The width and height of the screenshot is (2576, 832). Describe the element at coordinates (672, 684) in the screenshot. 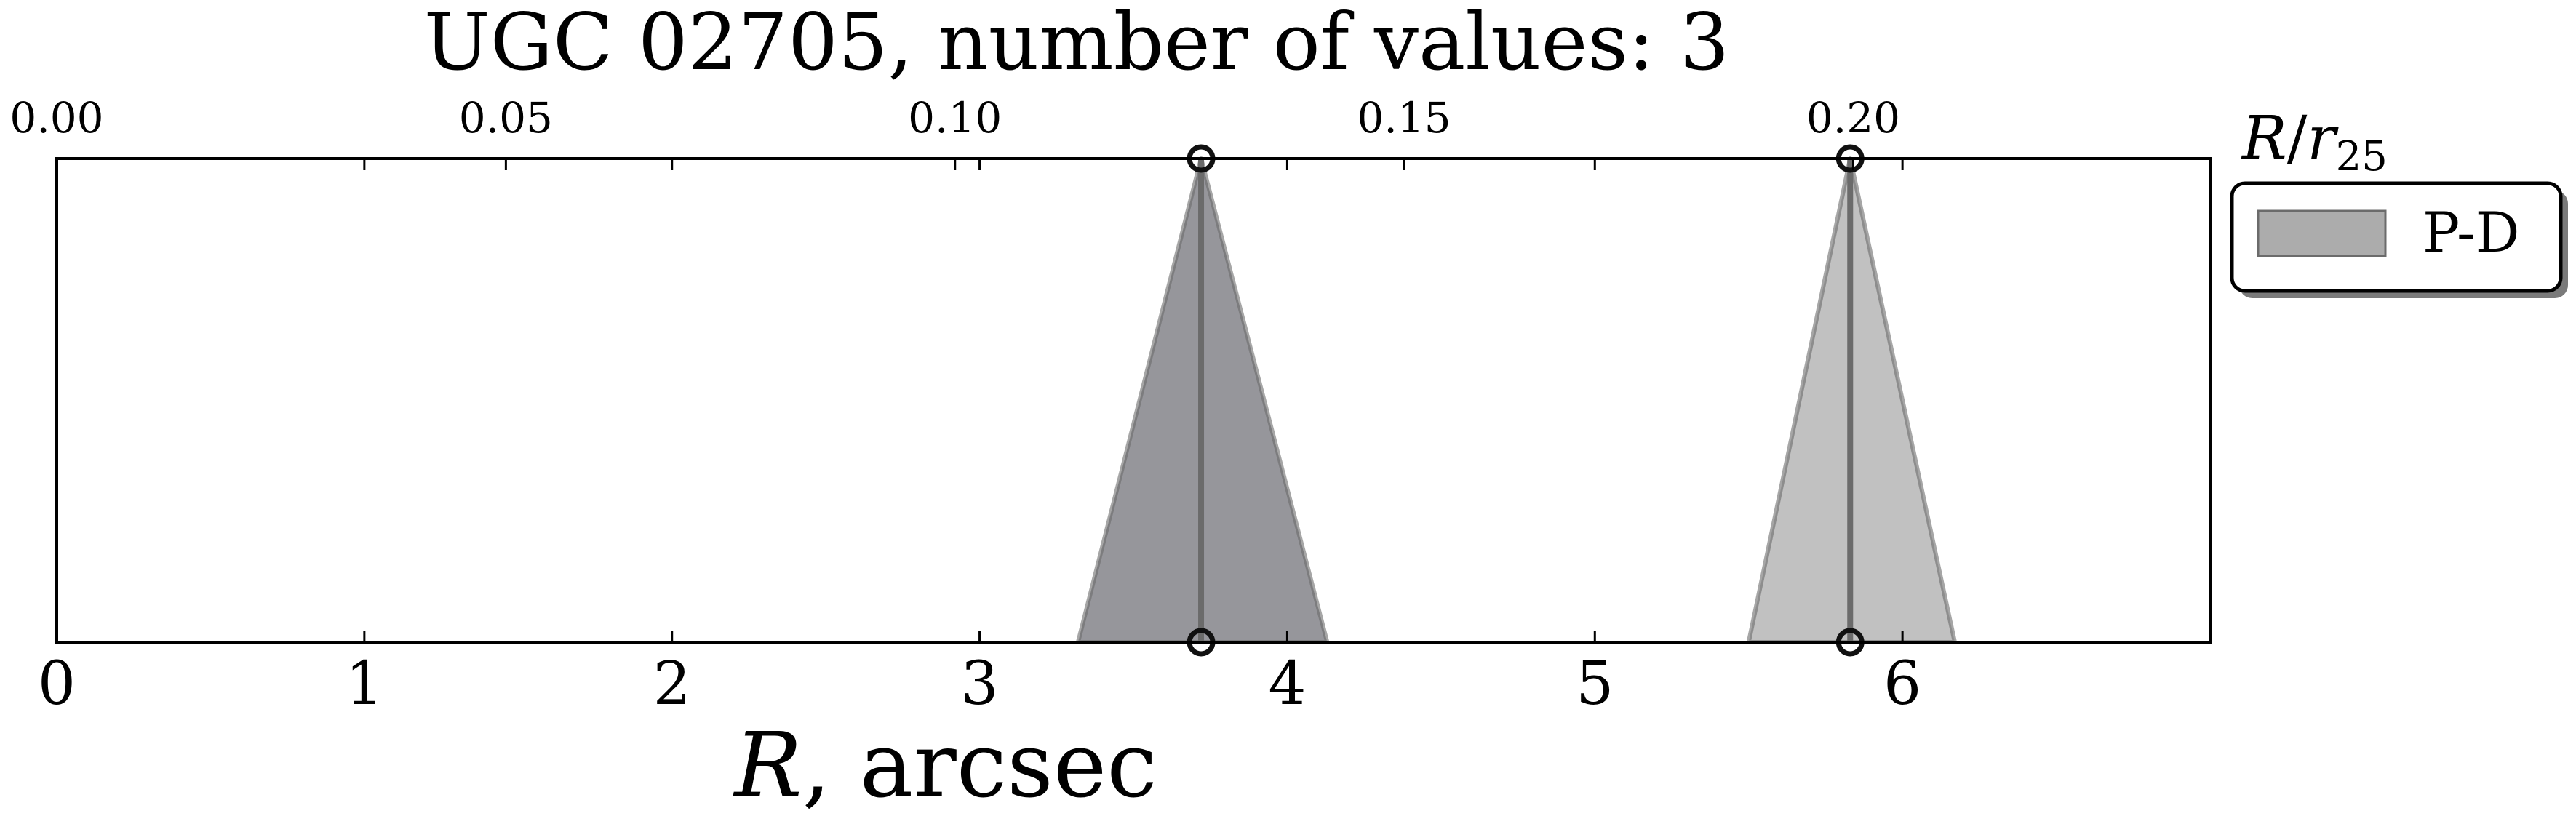

I see `x-tick-label-2: 2` at that location.